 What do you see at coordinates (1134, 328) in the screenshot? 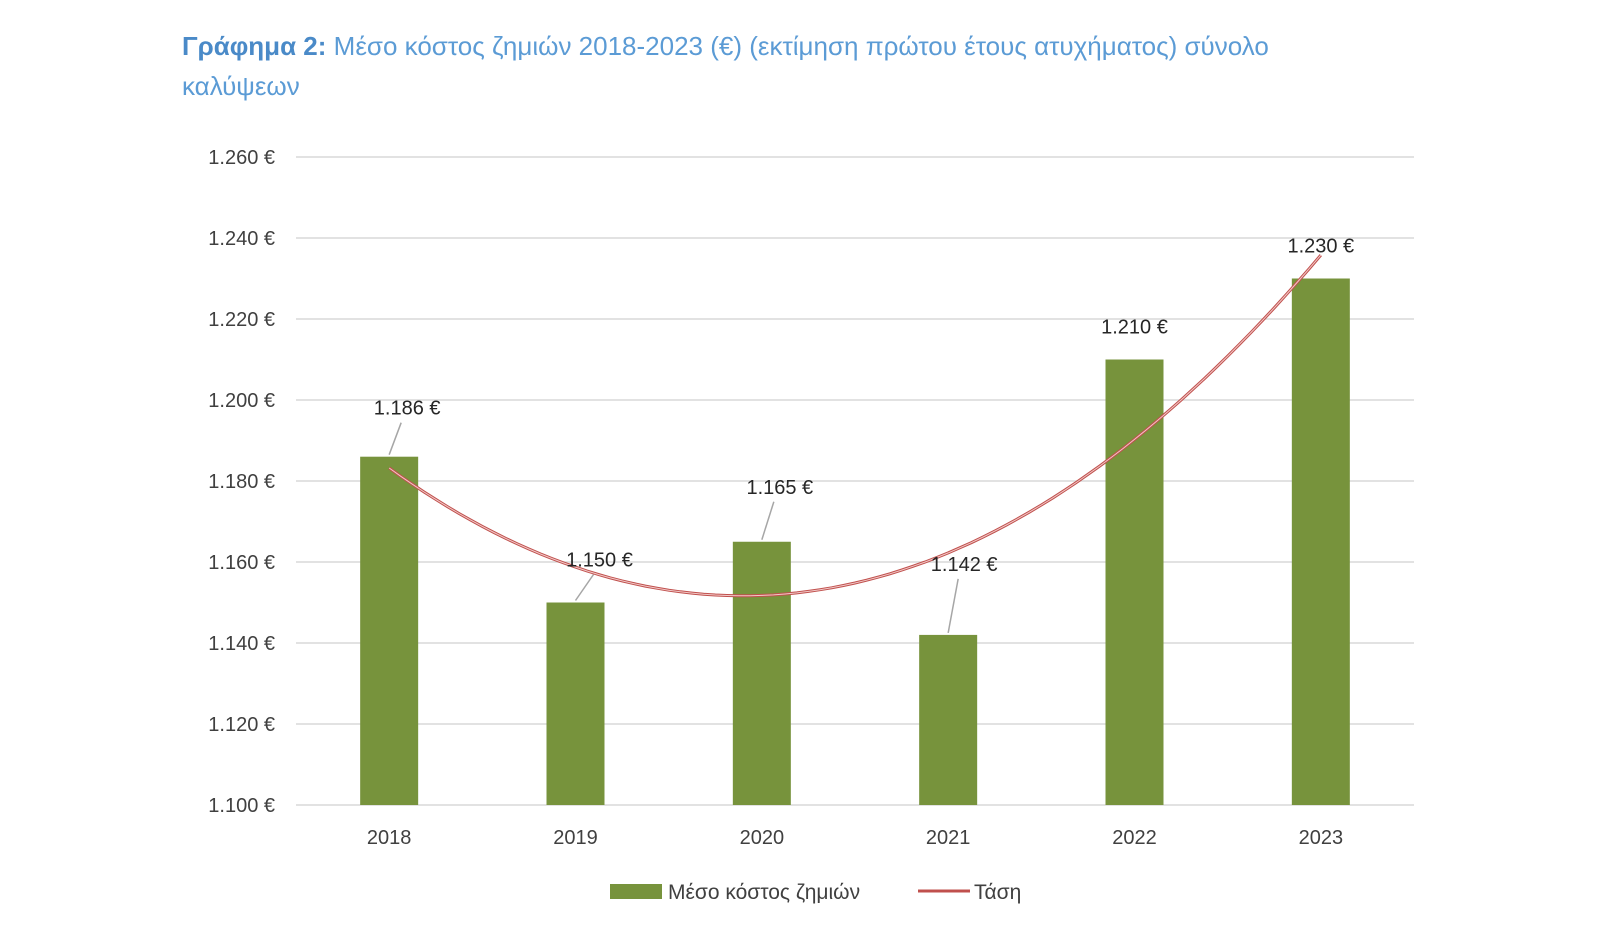
I see `data-label-2022: 1.210 €` at bounding box center [1134, 328].